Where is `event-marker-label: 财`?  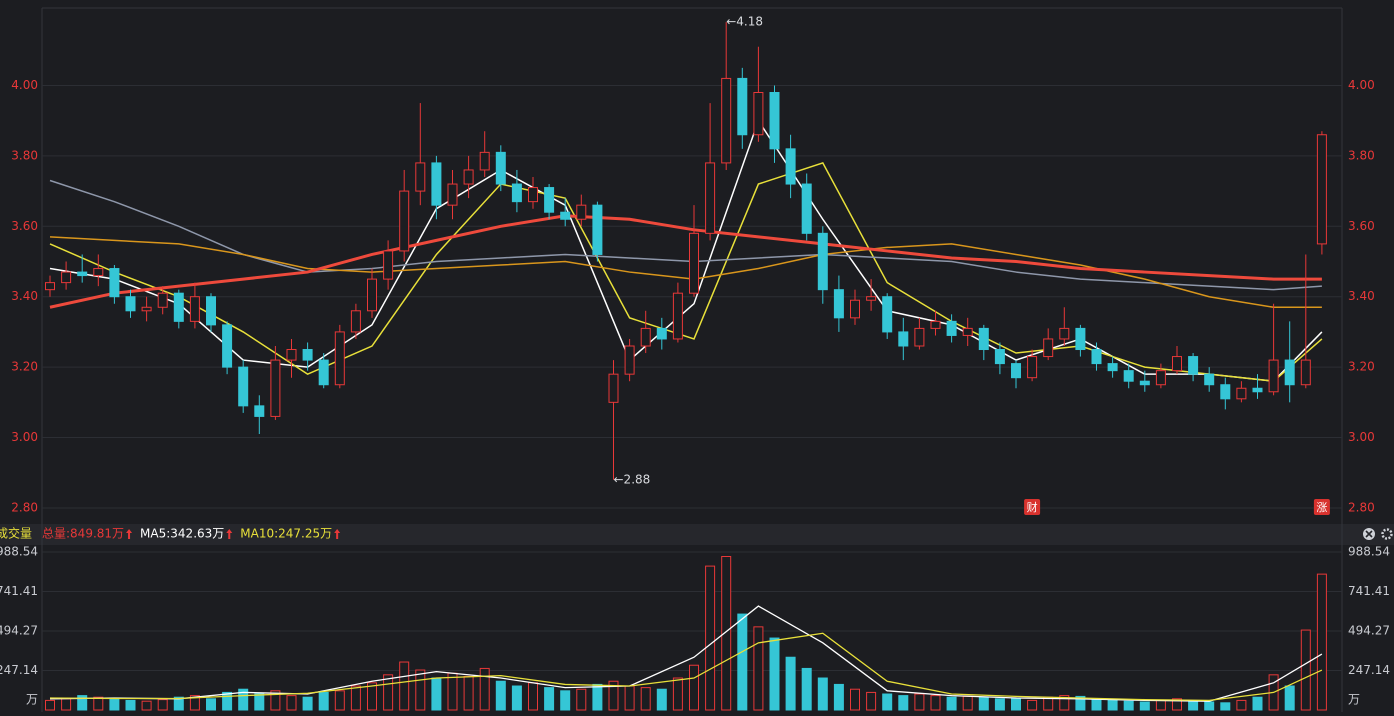
event-marker-label: 财 is located at coordinates (1032, 507).